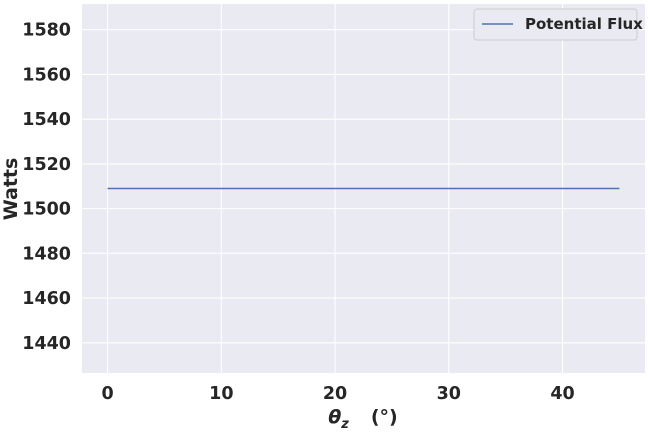  What do you see at coordinates (107, 394) in the screenshot?
I see `x-tick-label-0: 0` at bounding box center [107, 394].